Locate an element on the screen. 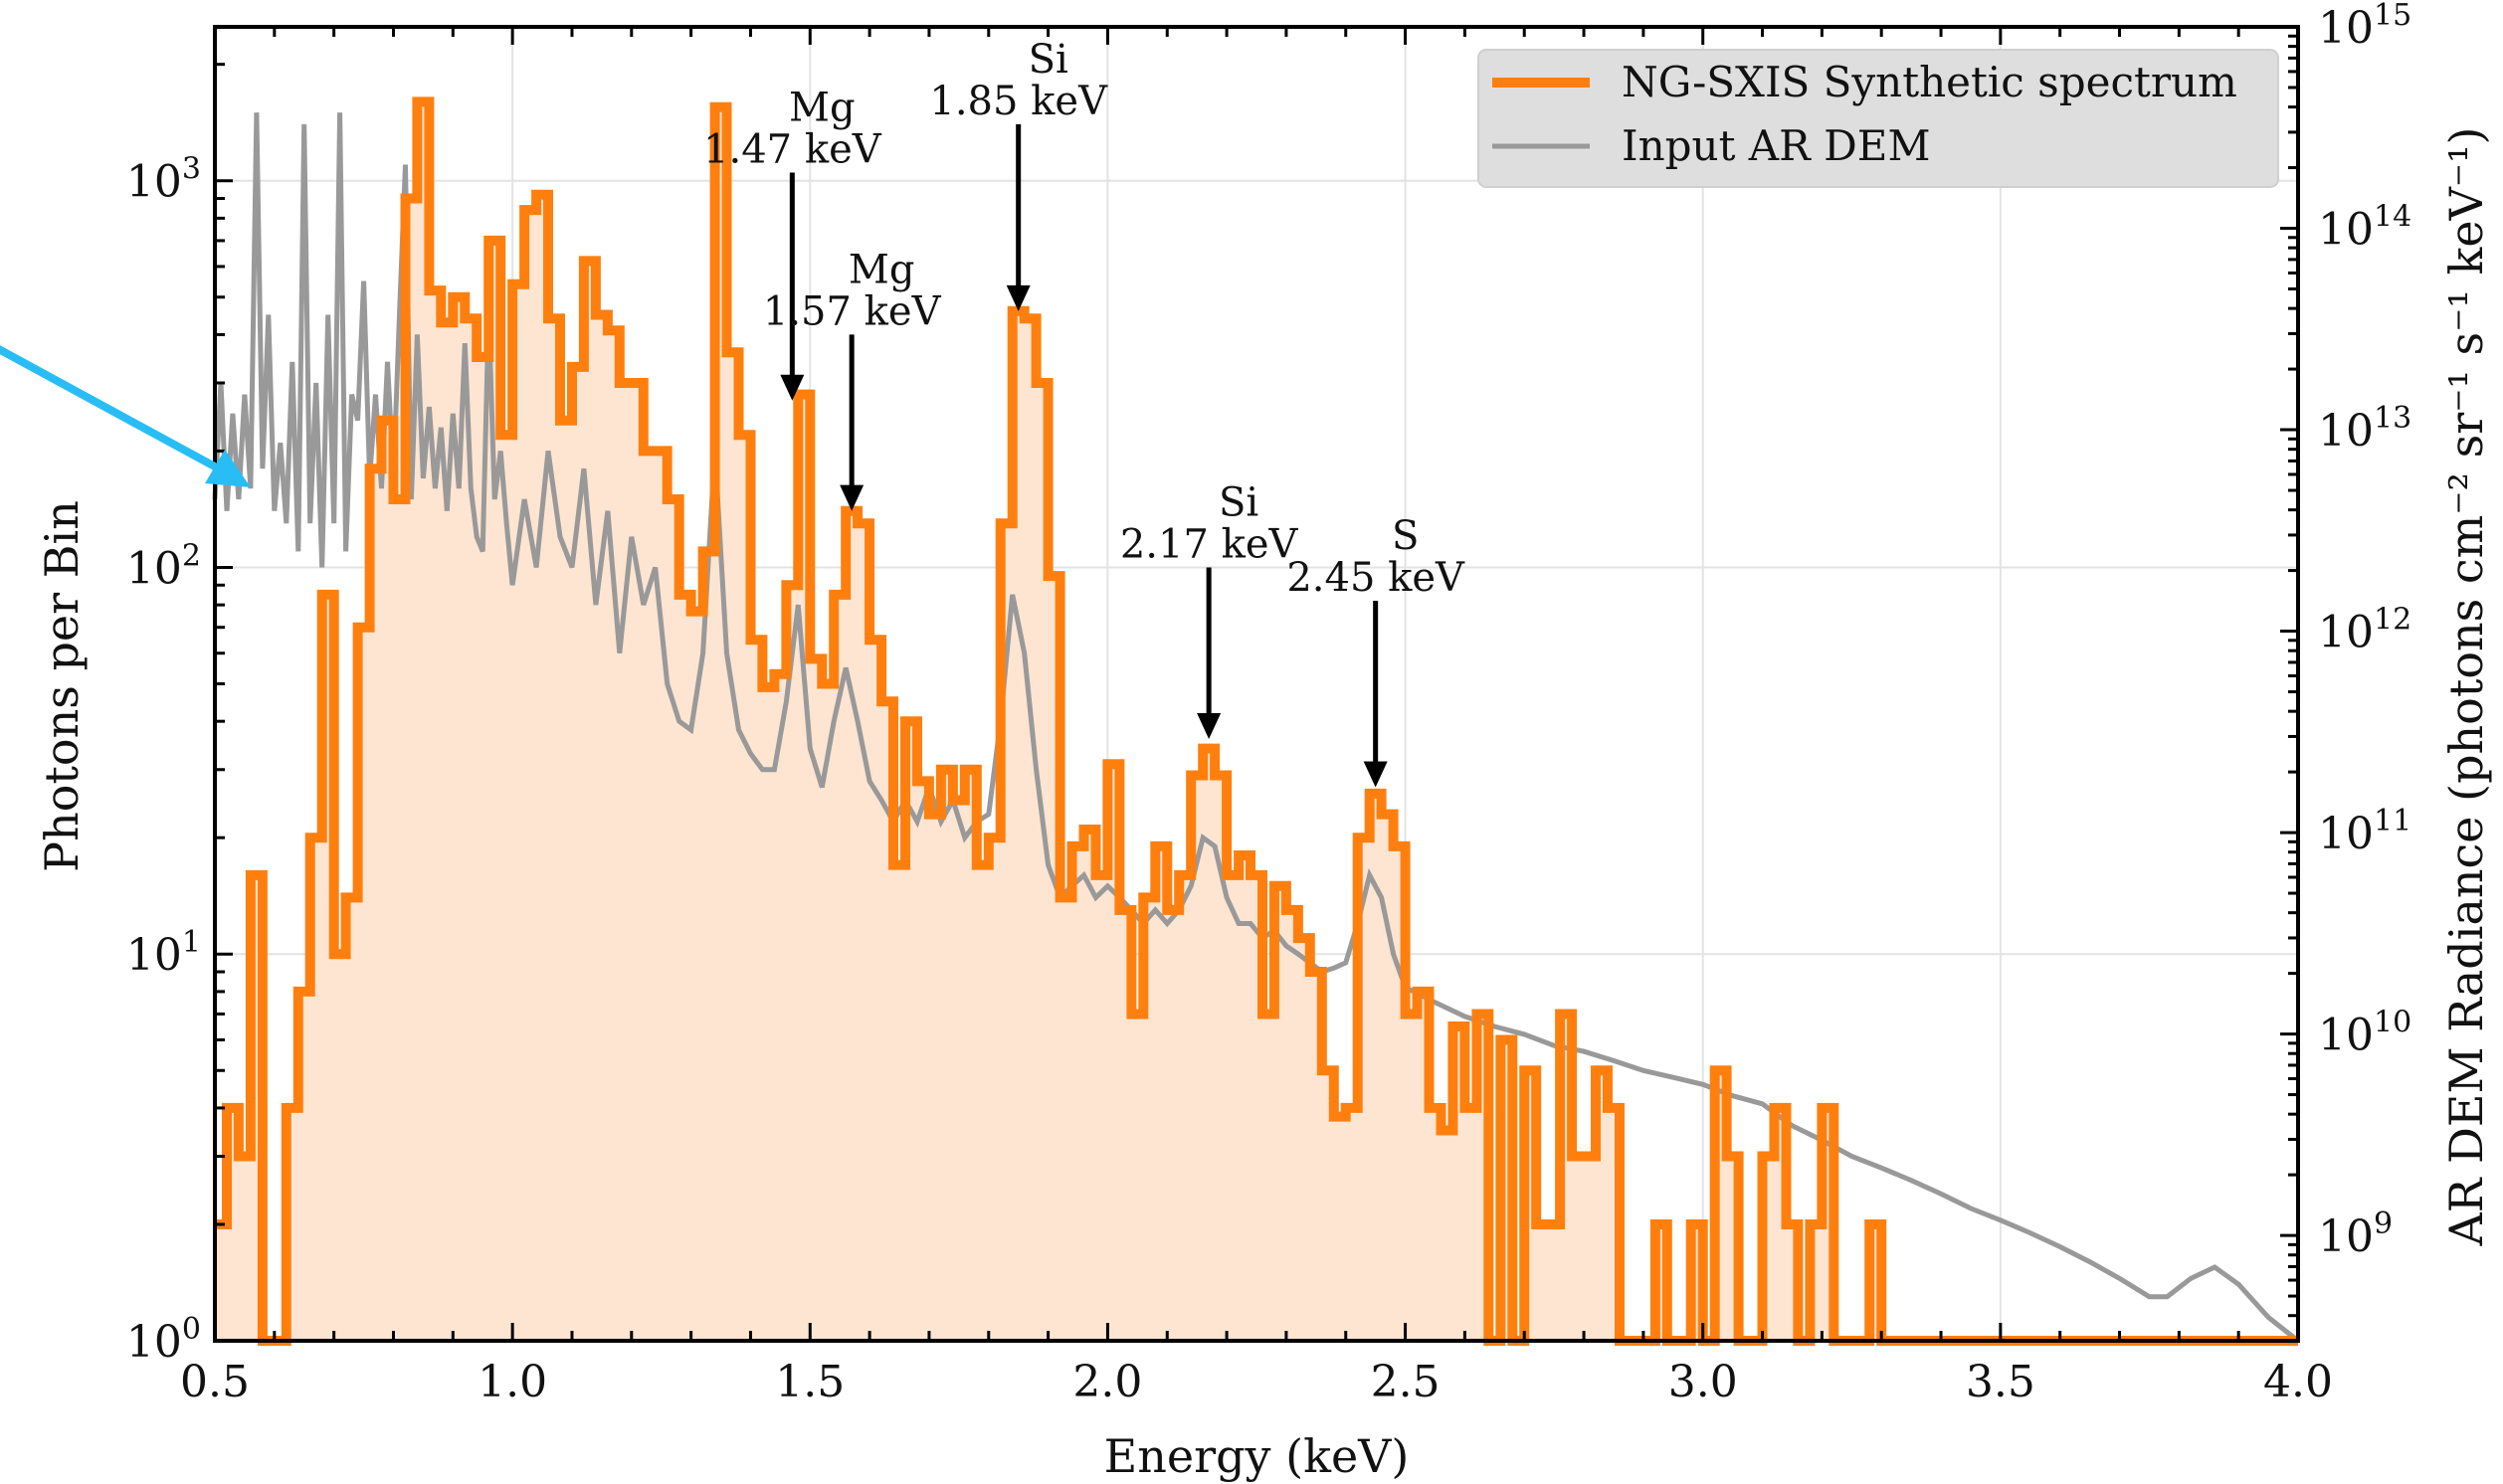  annotation-energy-label: 2.17 keV is located at coordinates (1209, 544).